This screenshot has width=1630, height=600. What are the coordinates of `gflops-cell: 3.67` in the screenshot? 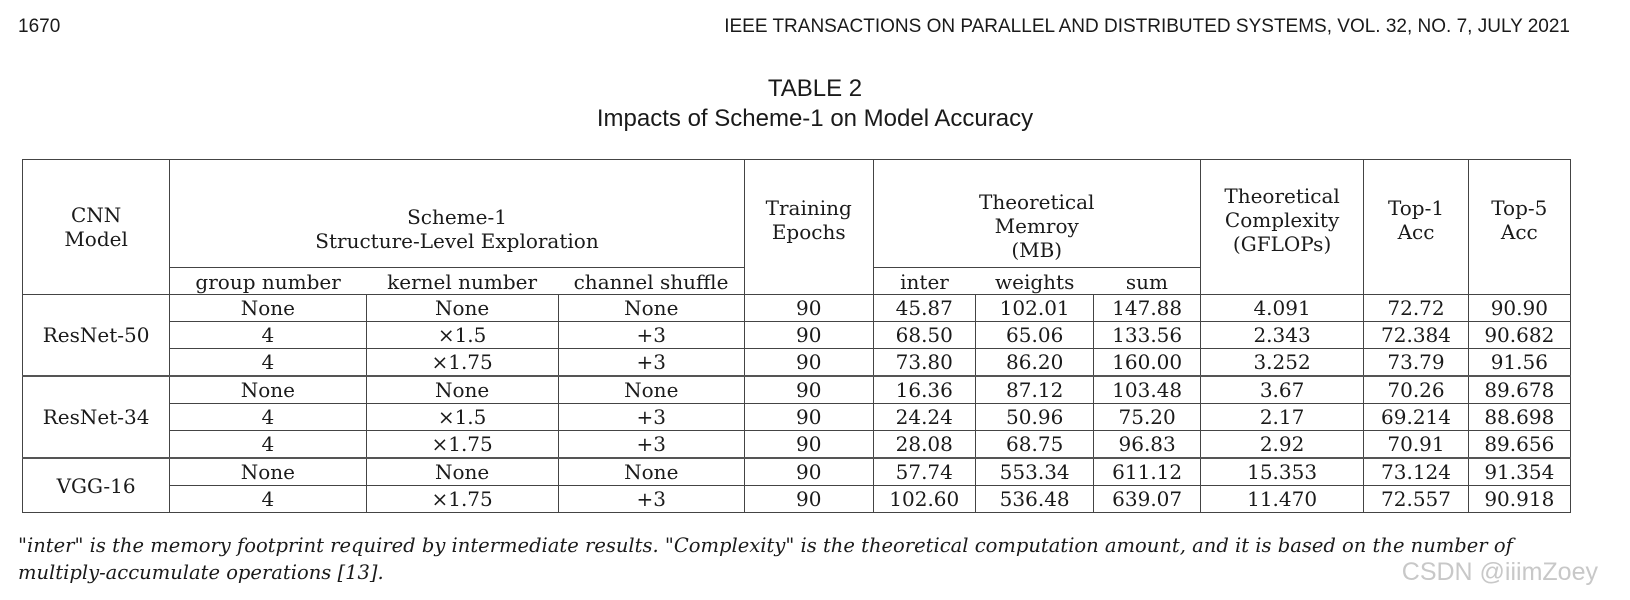 It's located at (1282, 389).